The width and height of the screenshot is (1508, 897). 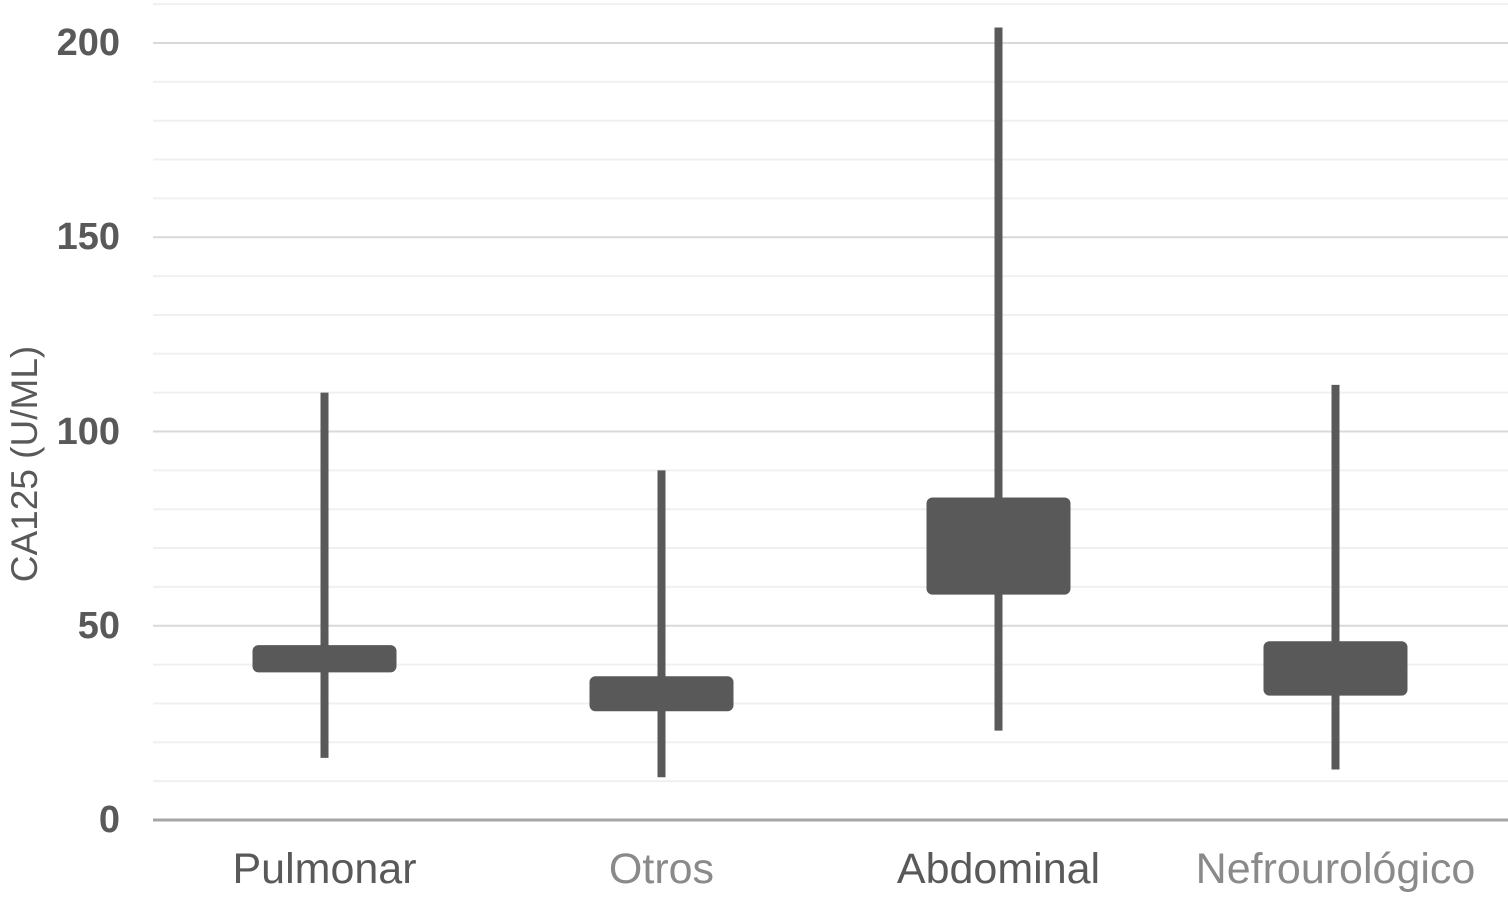 I want to click on box-pulmonar, so click(x=324, y=659).